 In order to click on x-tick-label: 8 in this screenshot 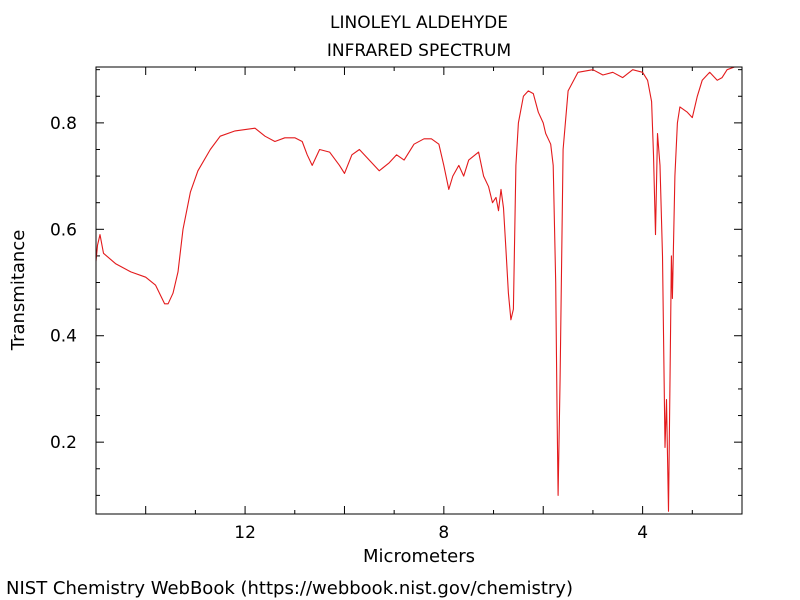, I will do `click(443, 533)`.